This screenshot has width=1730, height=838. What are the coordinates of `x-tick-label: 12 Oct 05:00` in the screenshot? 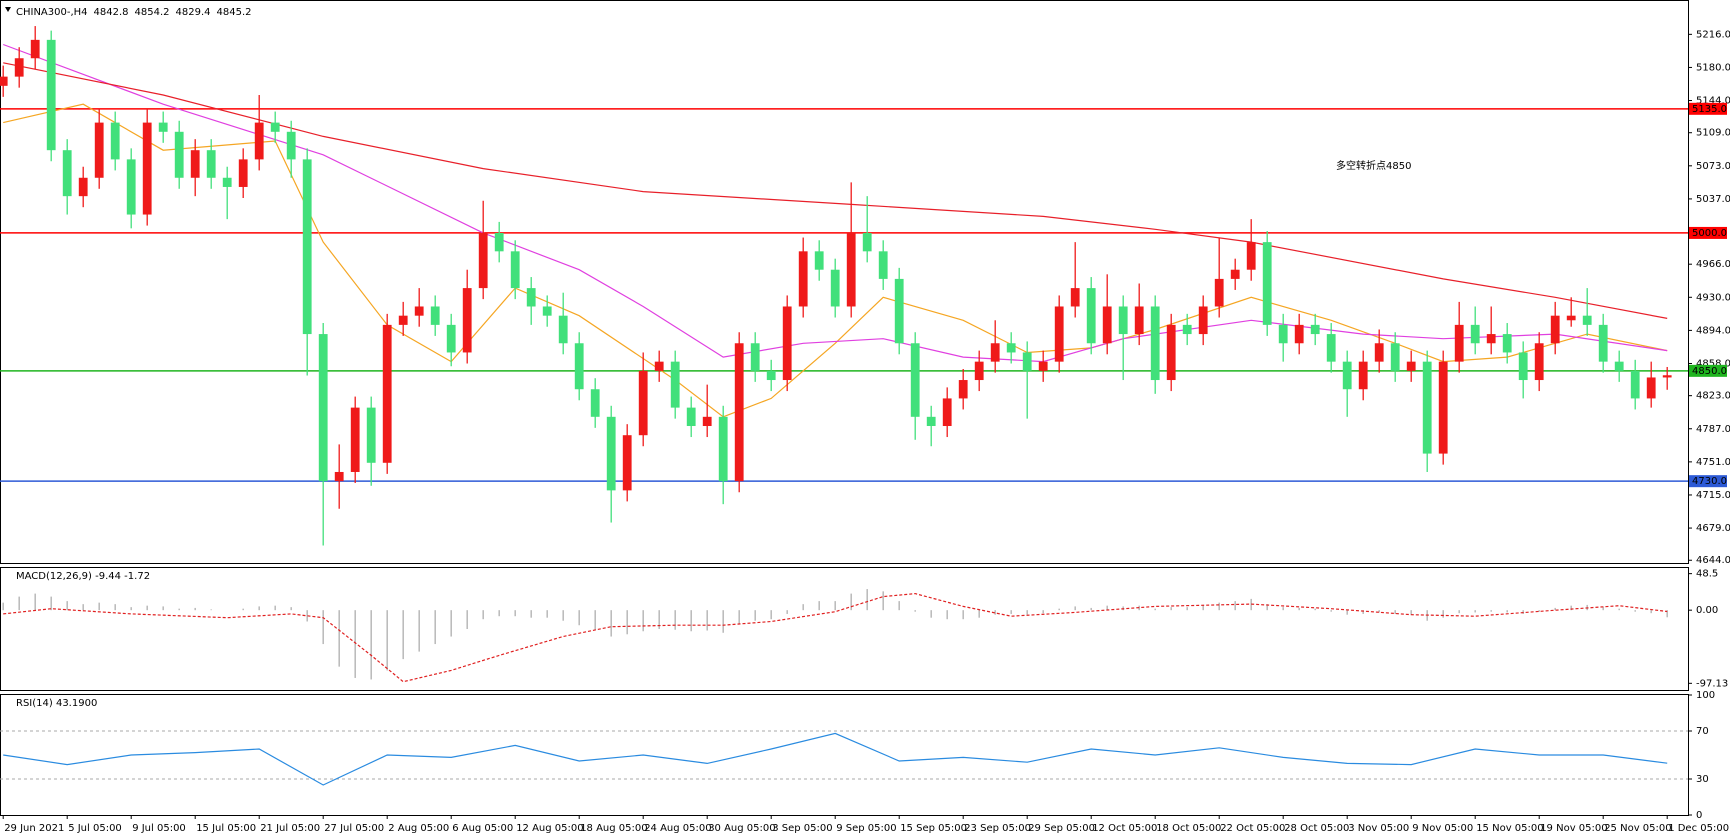 It's located at (1124, 828).